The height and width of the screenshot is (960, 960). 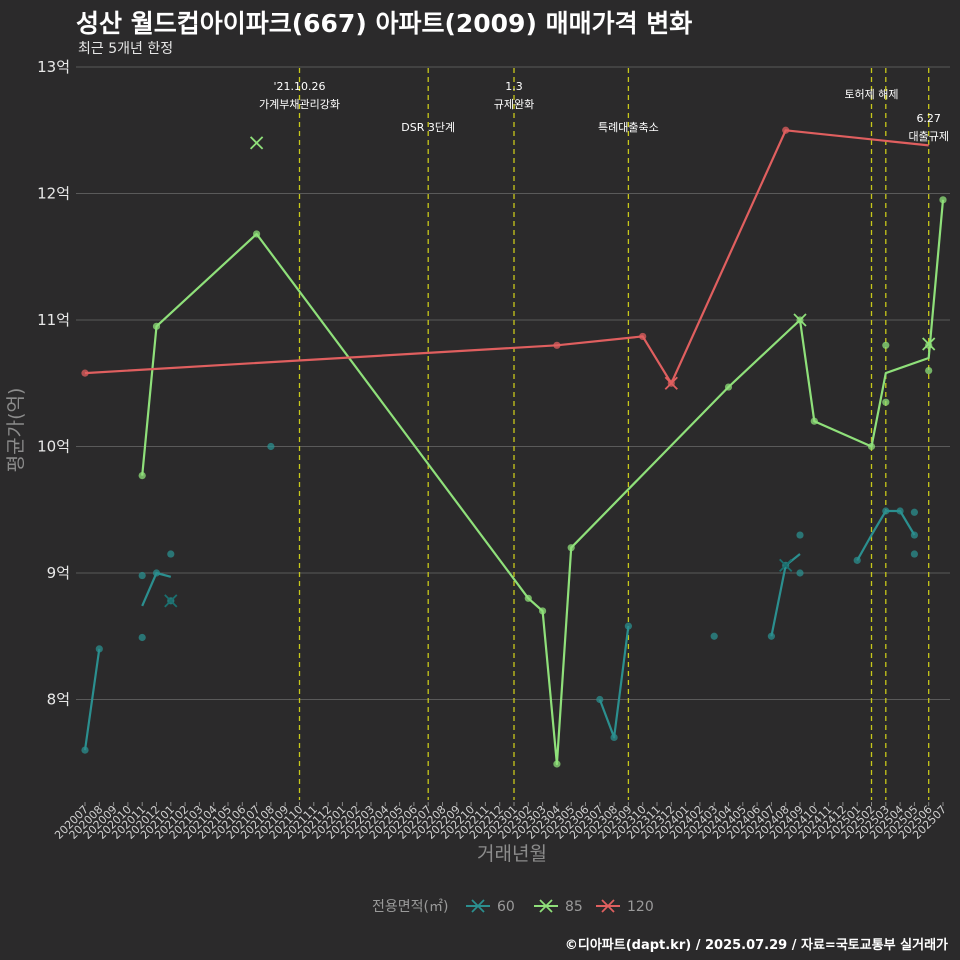 I want to click on event-label: 가계부채관리강화, so click(x=299, y=104).